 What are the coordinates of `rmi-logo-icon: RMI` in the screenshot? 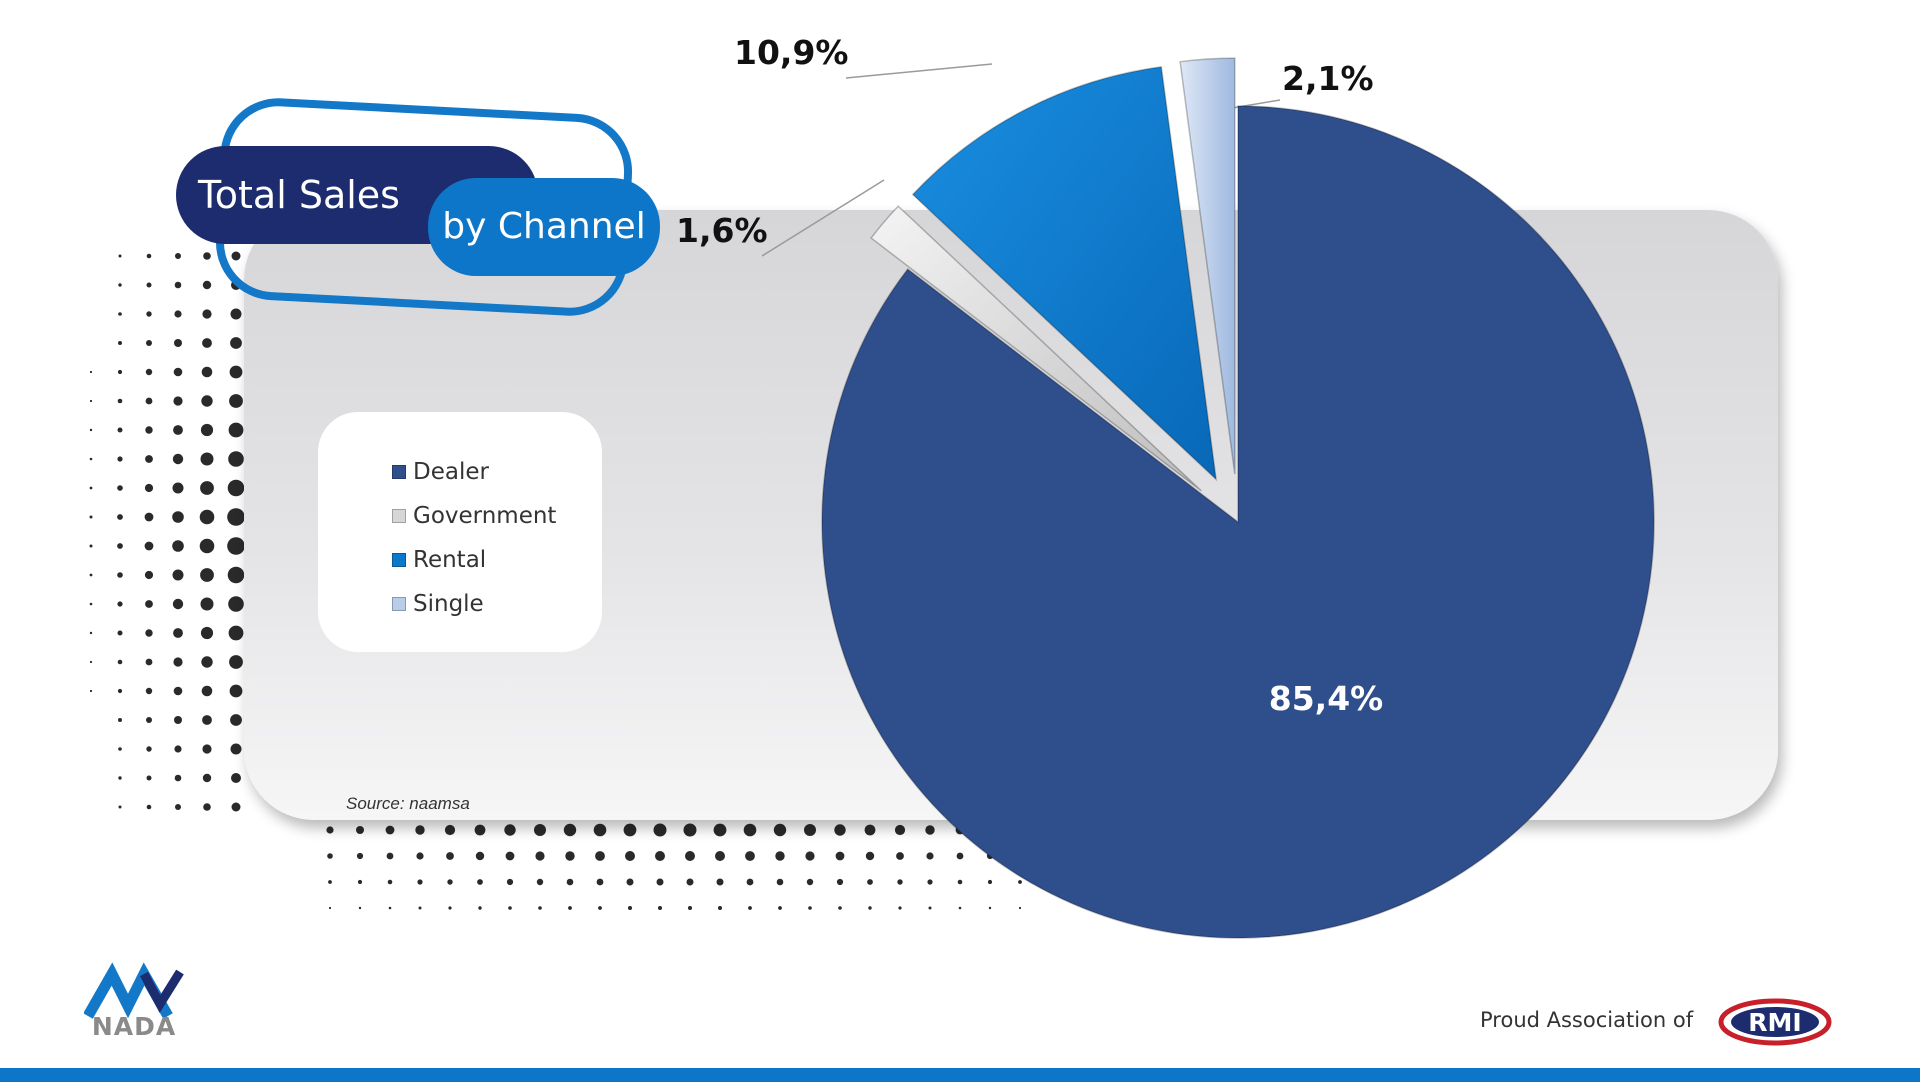 It's located at (1775, 1022).